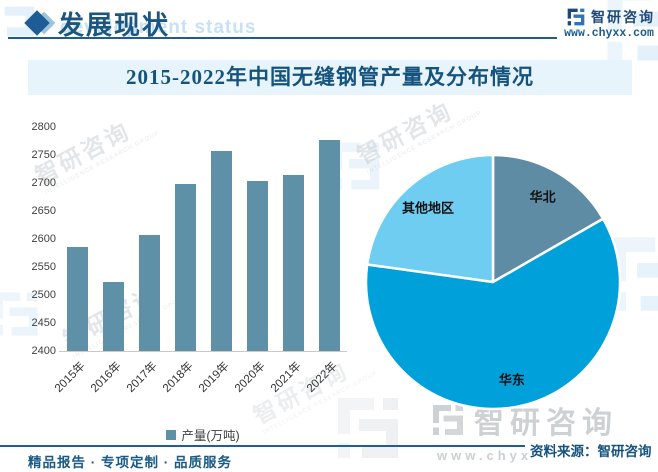  Describe the element at coordinates (511, 380) in the screenshot. I see `pie-label-华东: 华东` at that location.